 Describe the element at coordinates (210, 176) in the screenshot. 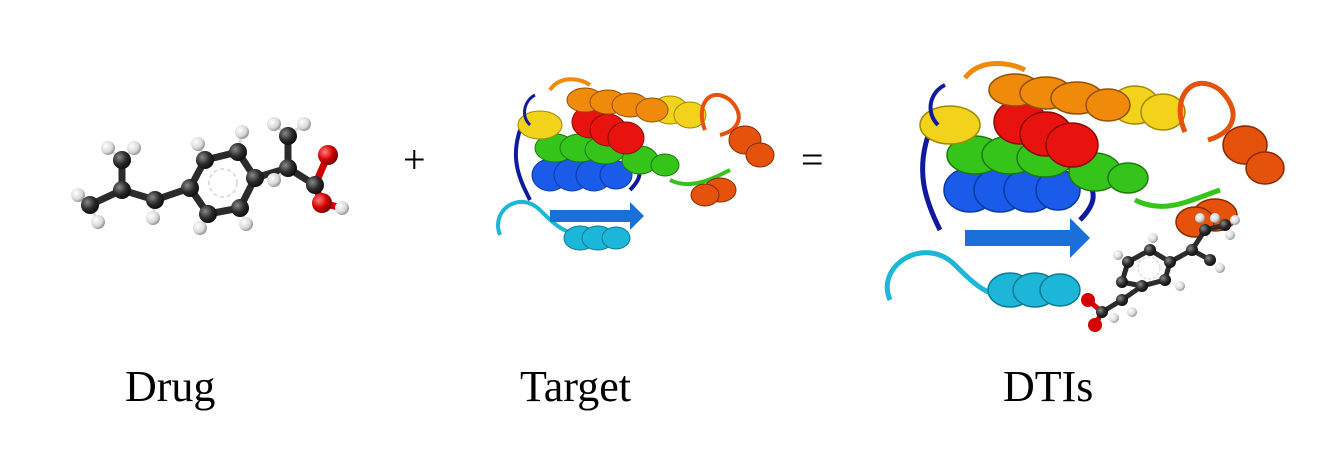

I see `drug-molecule-illustration` at that location.